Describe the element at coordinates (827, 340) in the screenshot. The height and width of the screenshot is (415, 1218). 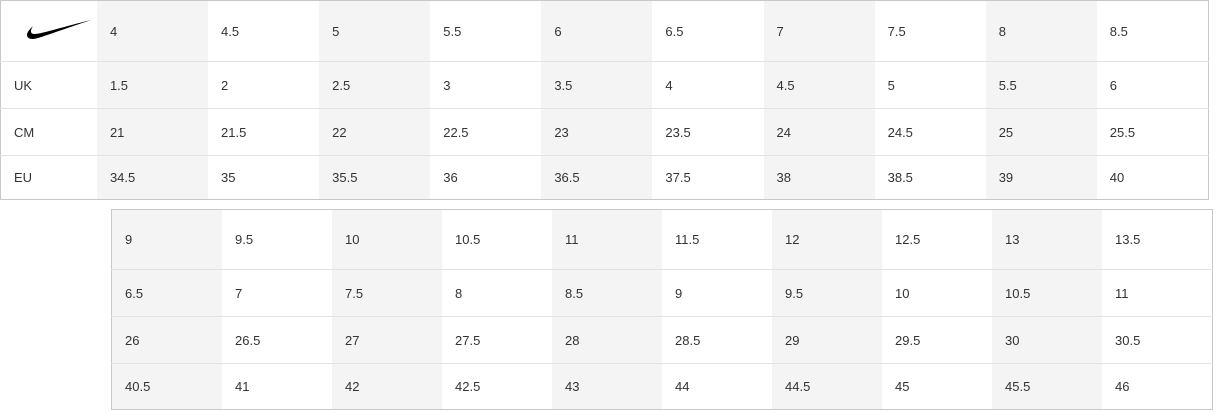
I see `size-cell-cm: 29` at that location.